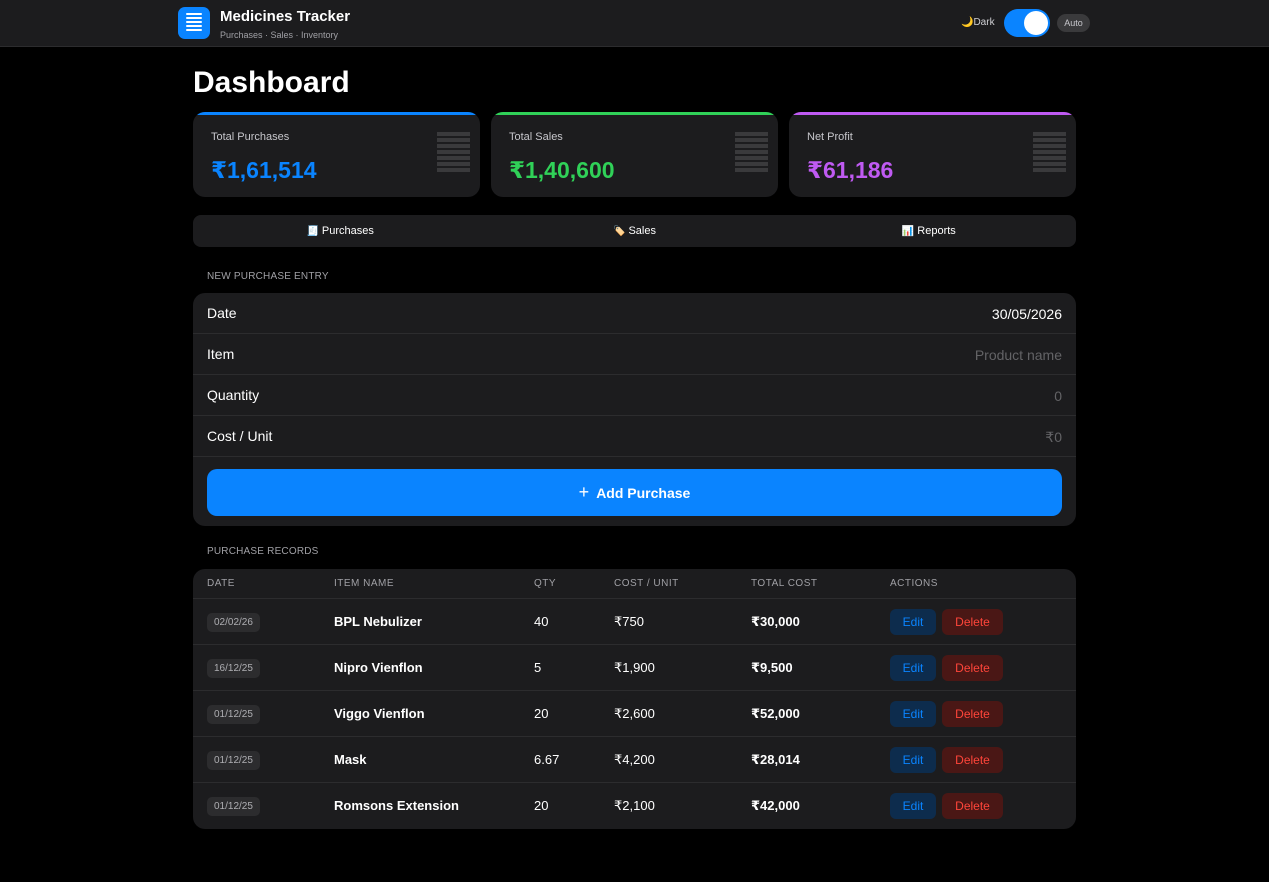 The image size is (1269, 882). I want to click on moon-icon: 🌙, so click(967, 22).